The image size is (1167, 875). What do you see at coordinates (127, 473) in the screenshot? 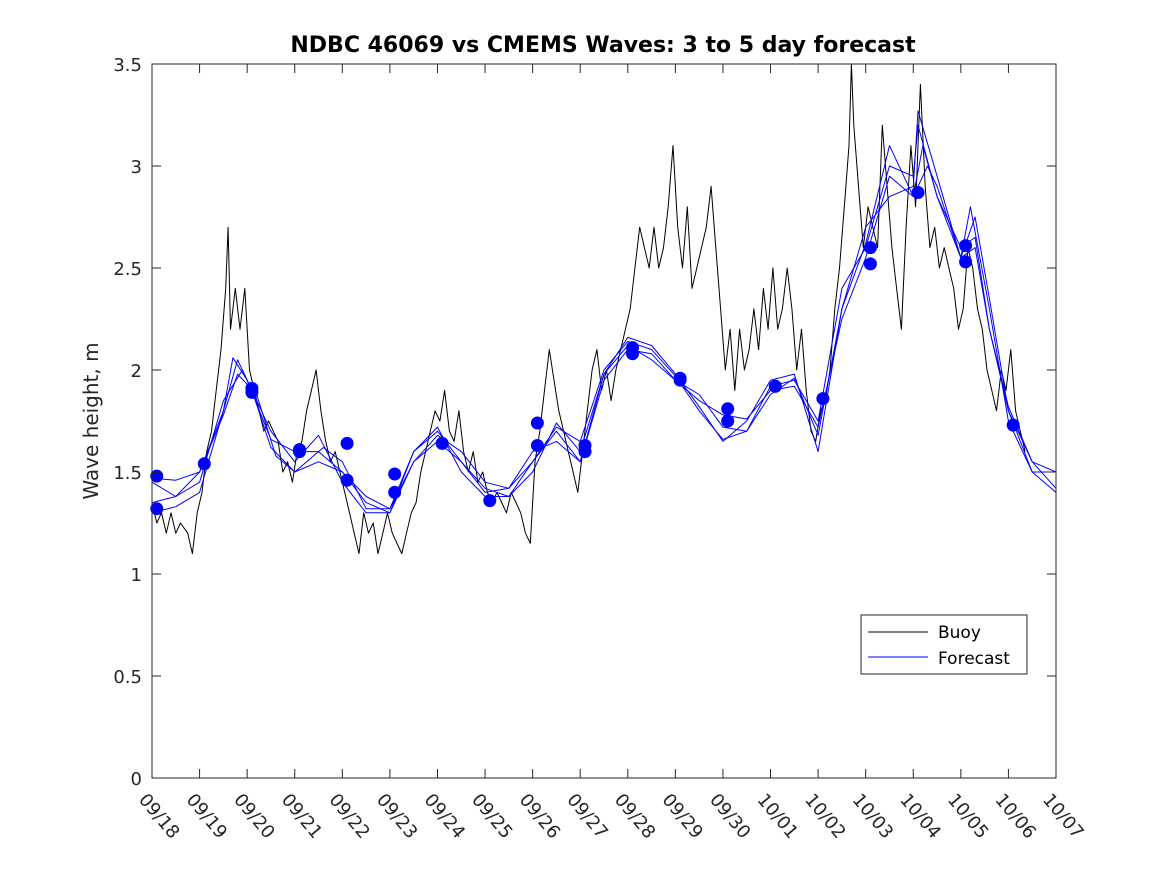
I see `y-tick-label: 1.5` at bounding box center [127, 473].